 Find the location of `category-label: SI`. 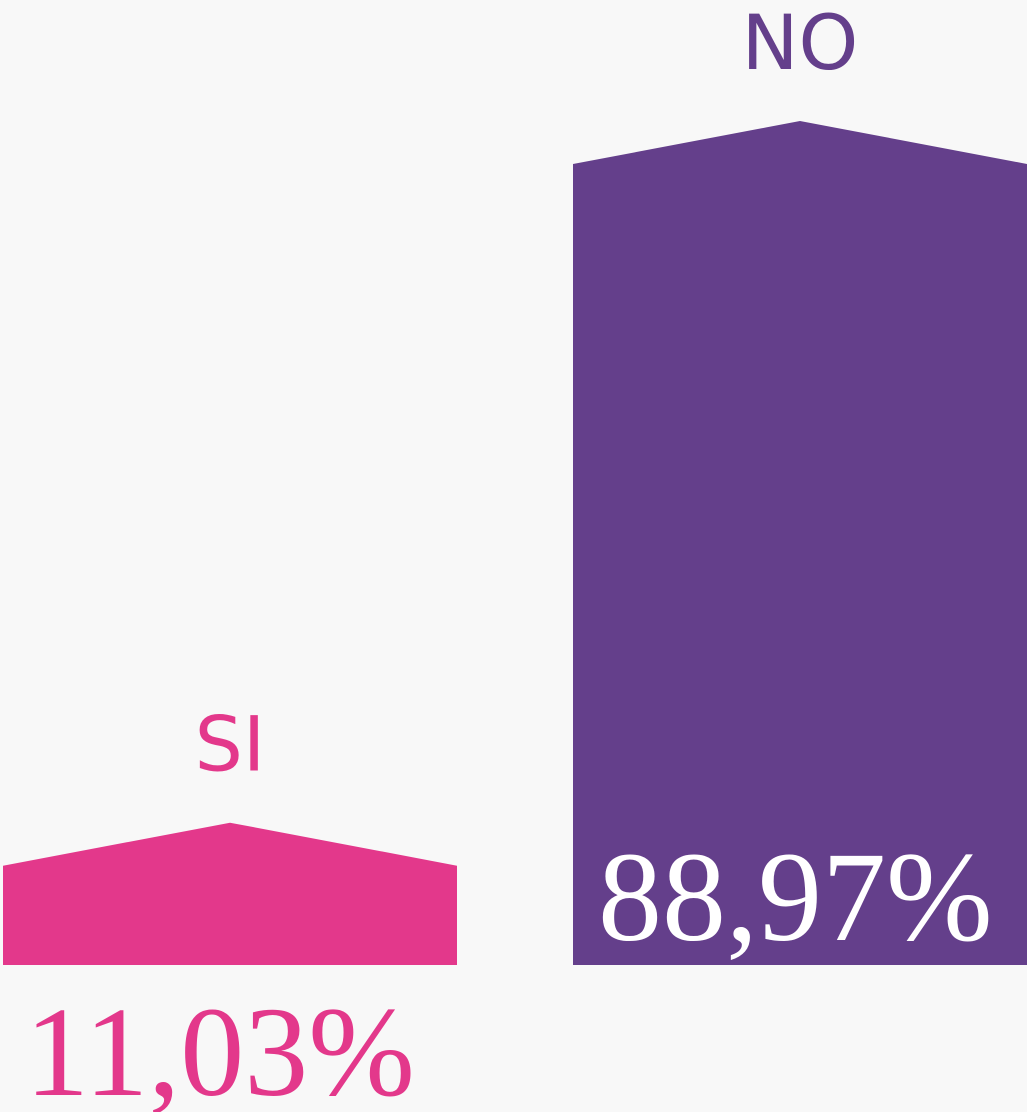

category-label: SI is located at coordinates (230, 744).